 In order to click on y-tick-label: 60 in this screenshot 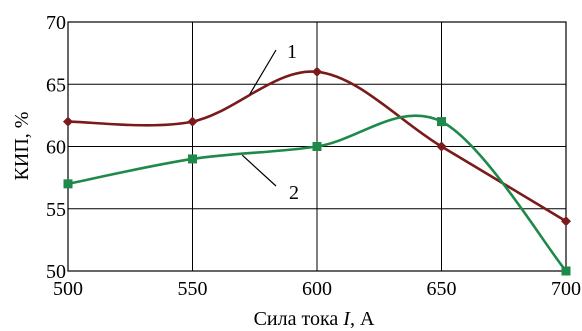, I will do `click(56, 148)`.